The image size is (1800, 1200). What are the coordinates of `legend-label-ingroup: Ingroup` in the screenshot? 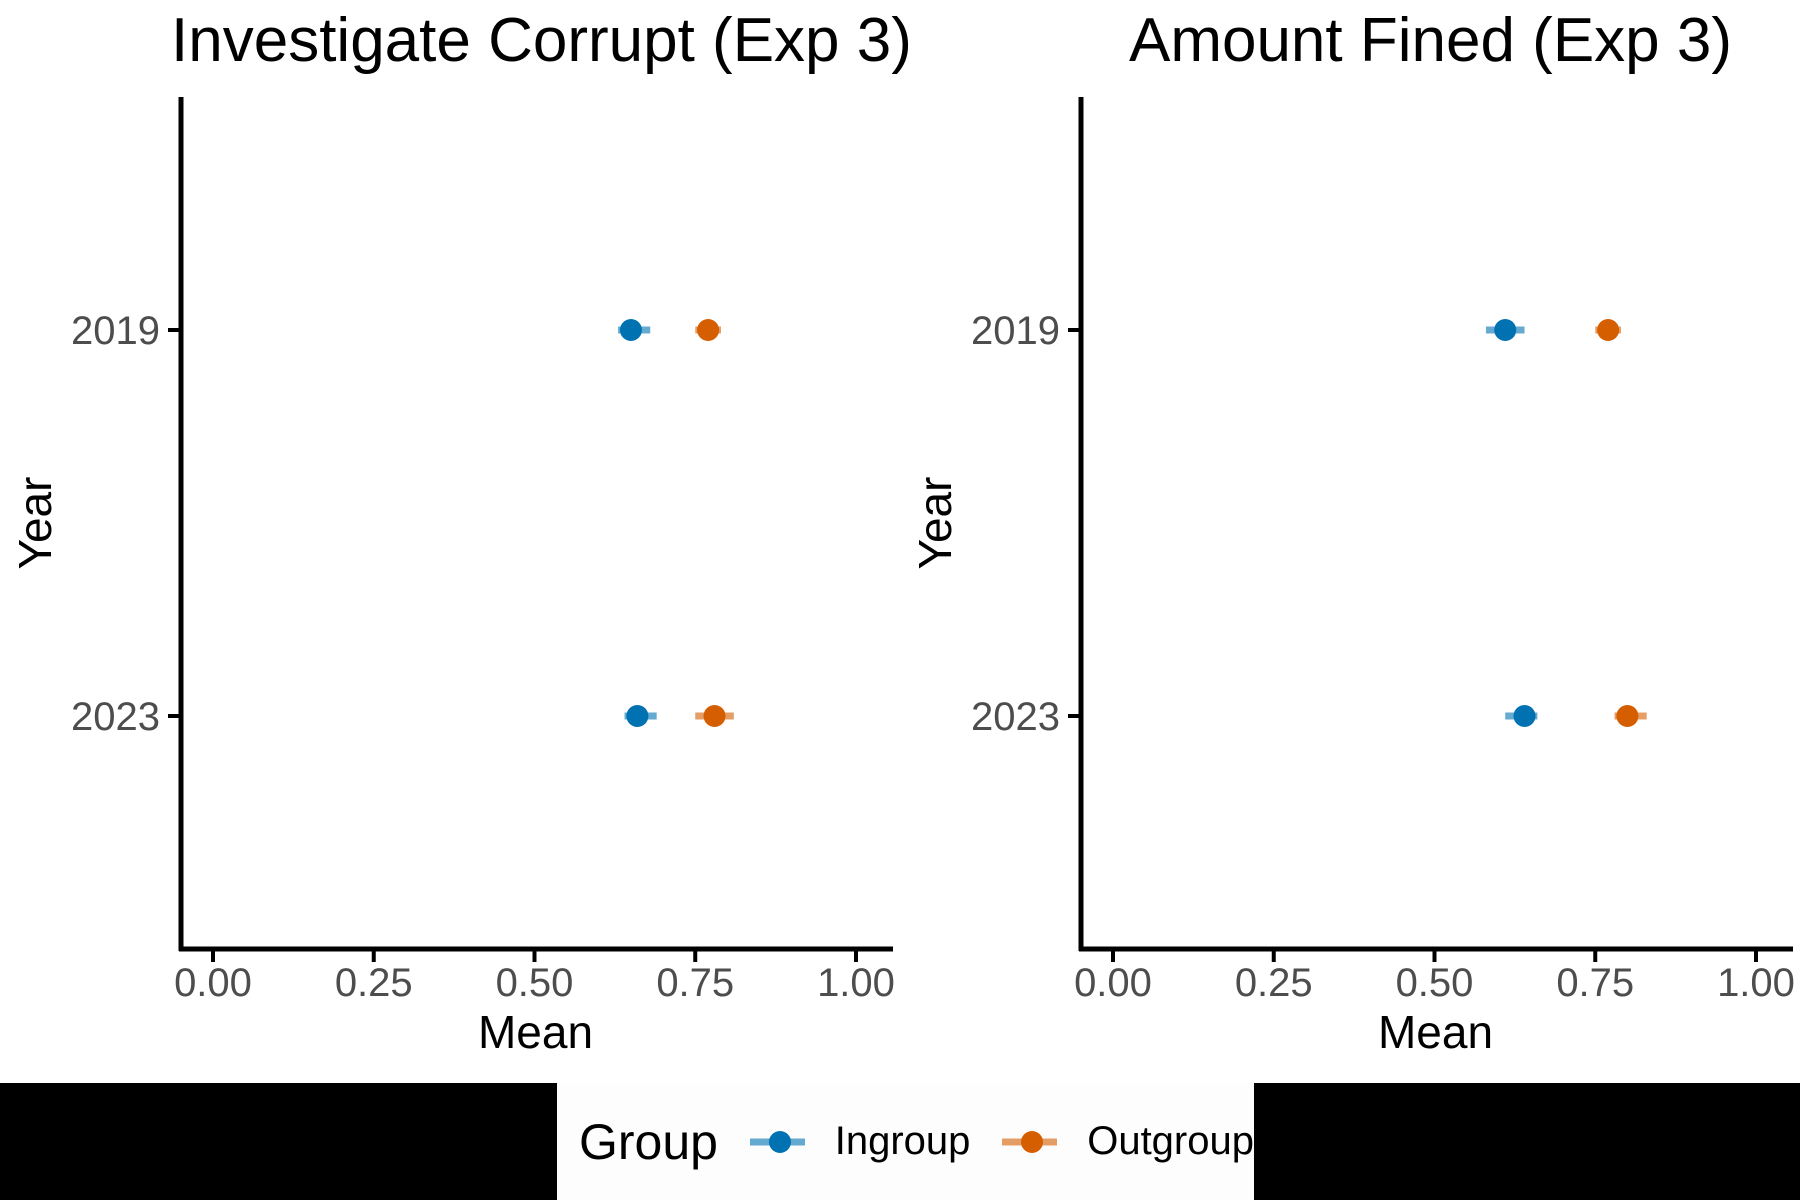 It's located at (902, 1141).